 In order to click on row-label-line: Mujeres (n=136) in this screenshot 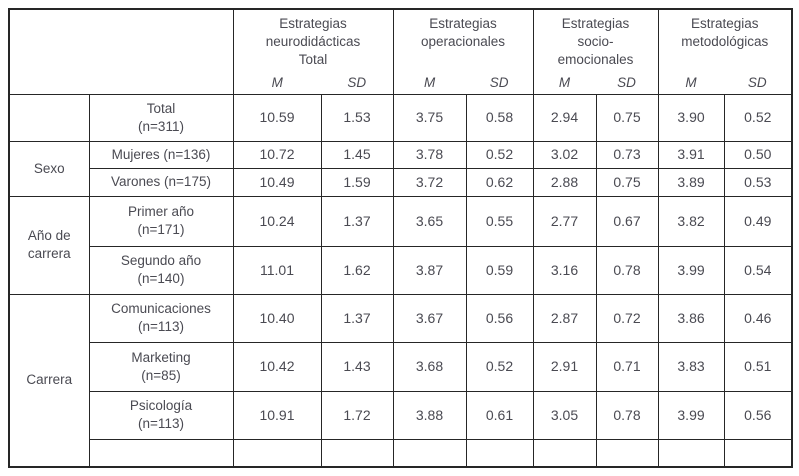, I will do `click(161, 154)`.